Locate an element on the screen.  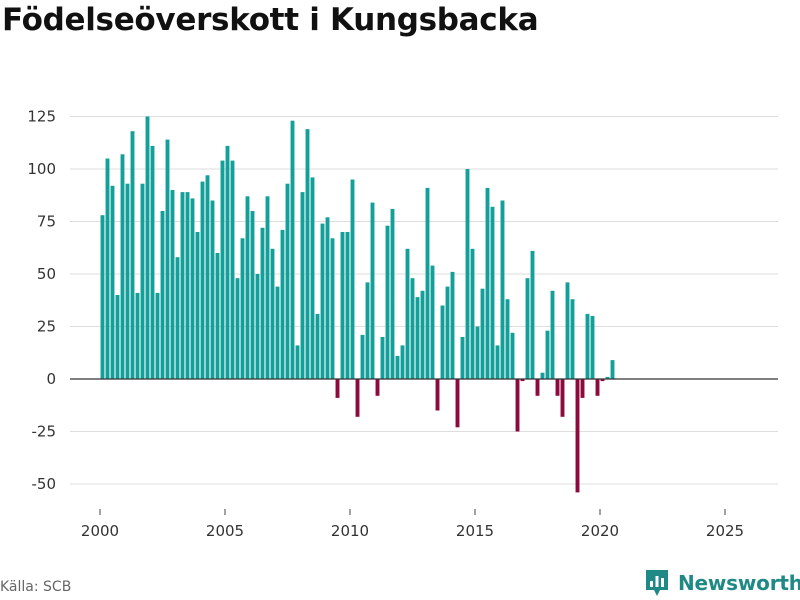
x-axis-ticks: 2000 2005 2010 2015 2020 2025 is located at coordinates (412, 524).